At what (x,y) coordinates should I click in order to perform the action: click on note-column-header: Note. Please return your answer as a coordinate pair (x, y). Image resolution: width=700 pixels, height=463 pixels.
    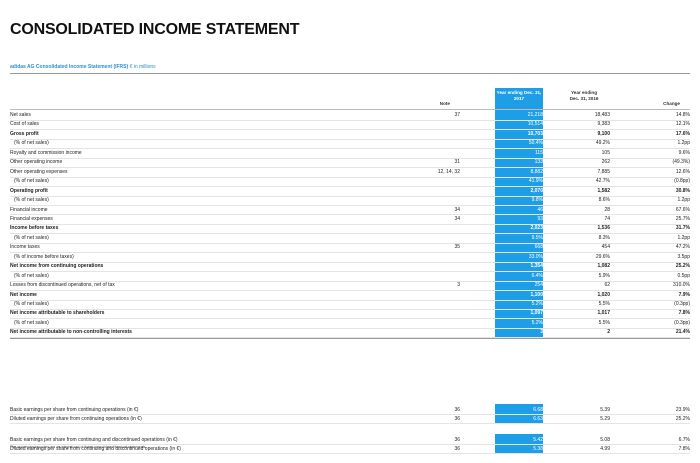
    Looking at the image, I should click on (444, 103).